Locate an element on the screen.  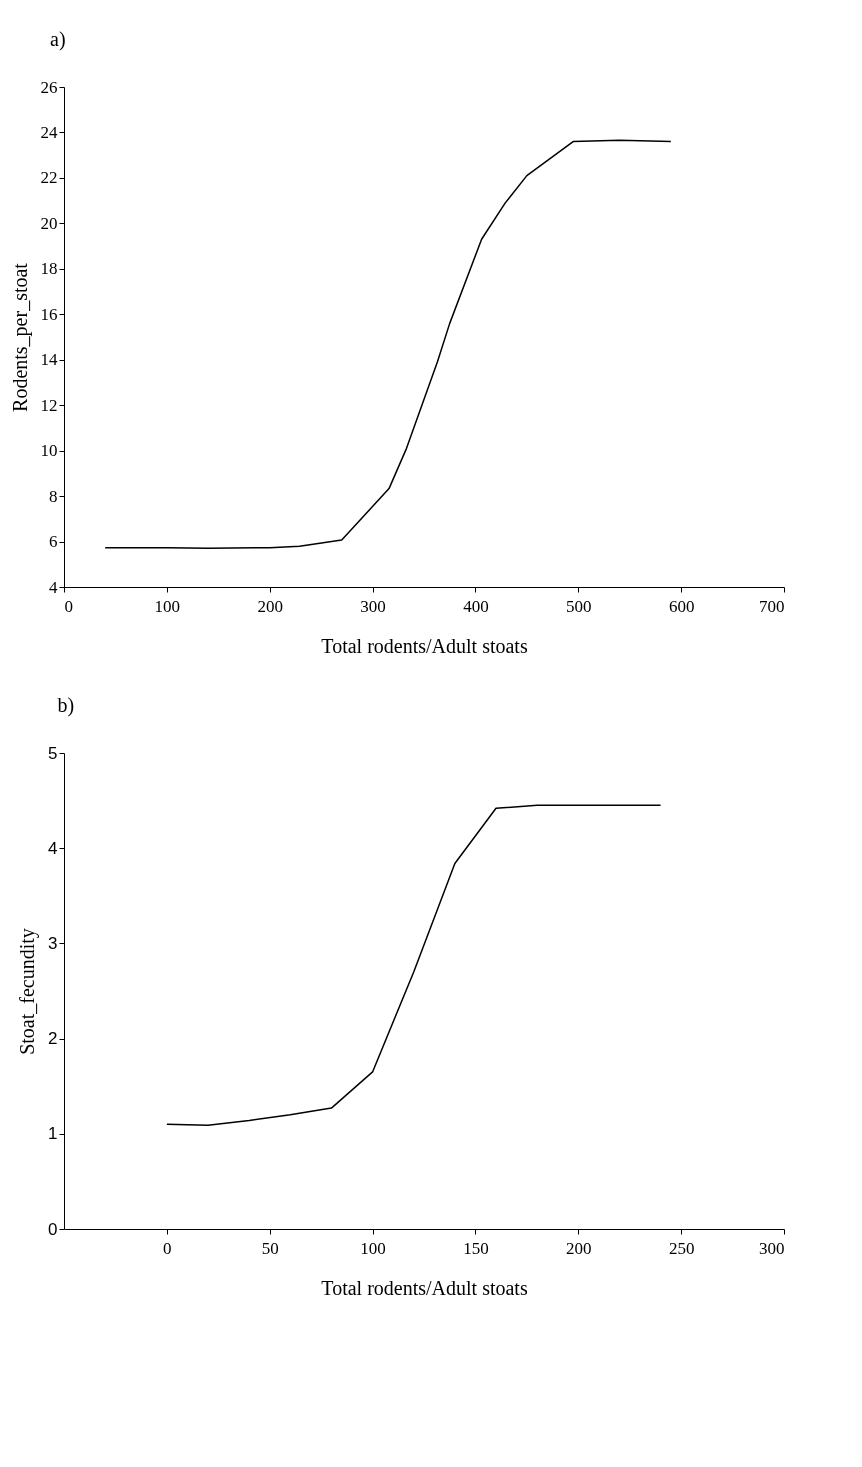
x-tick-label: 250 is located at coordinates (681, 1248).